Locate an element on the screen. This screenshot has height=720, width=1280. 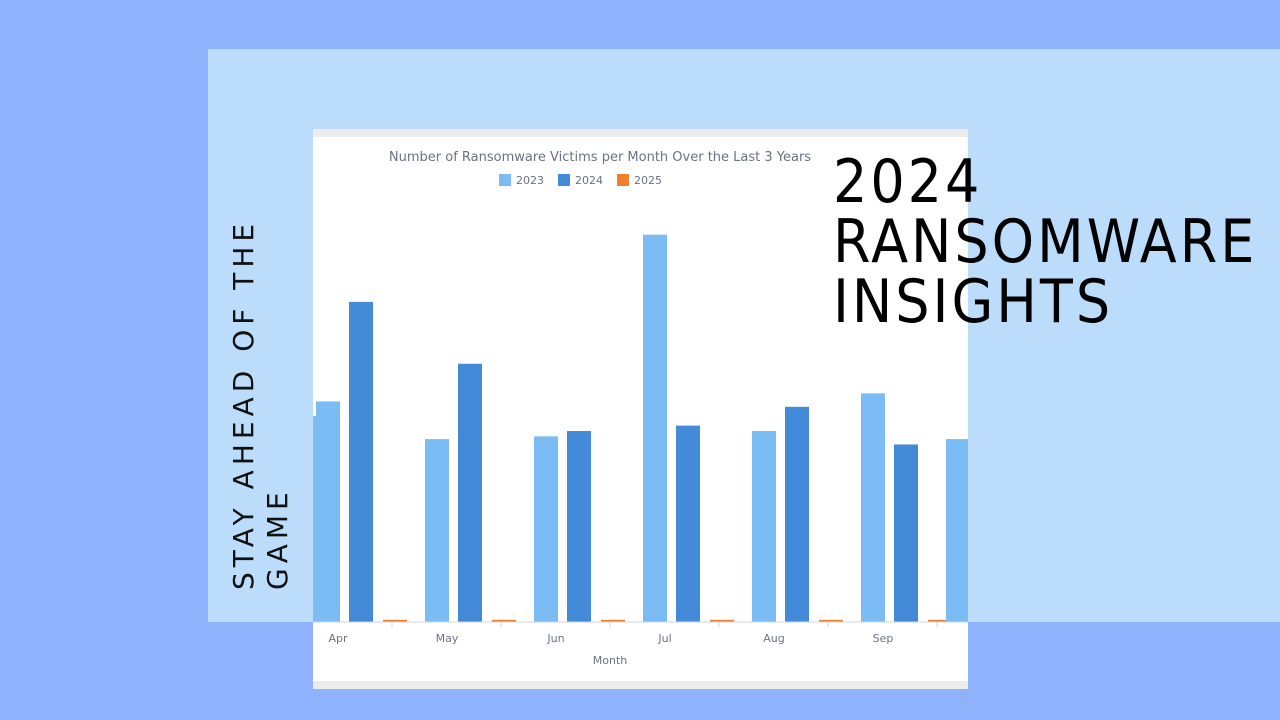
bar-2023-clipped is located at coordinates (957, 530).